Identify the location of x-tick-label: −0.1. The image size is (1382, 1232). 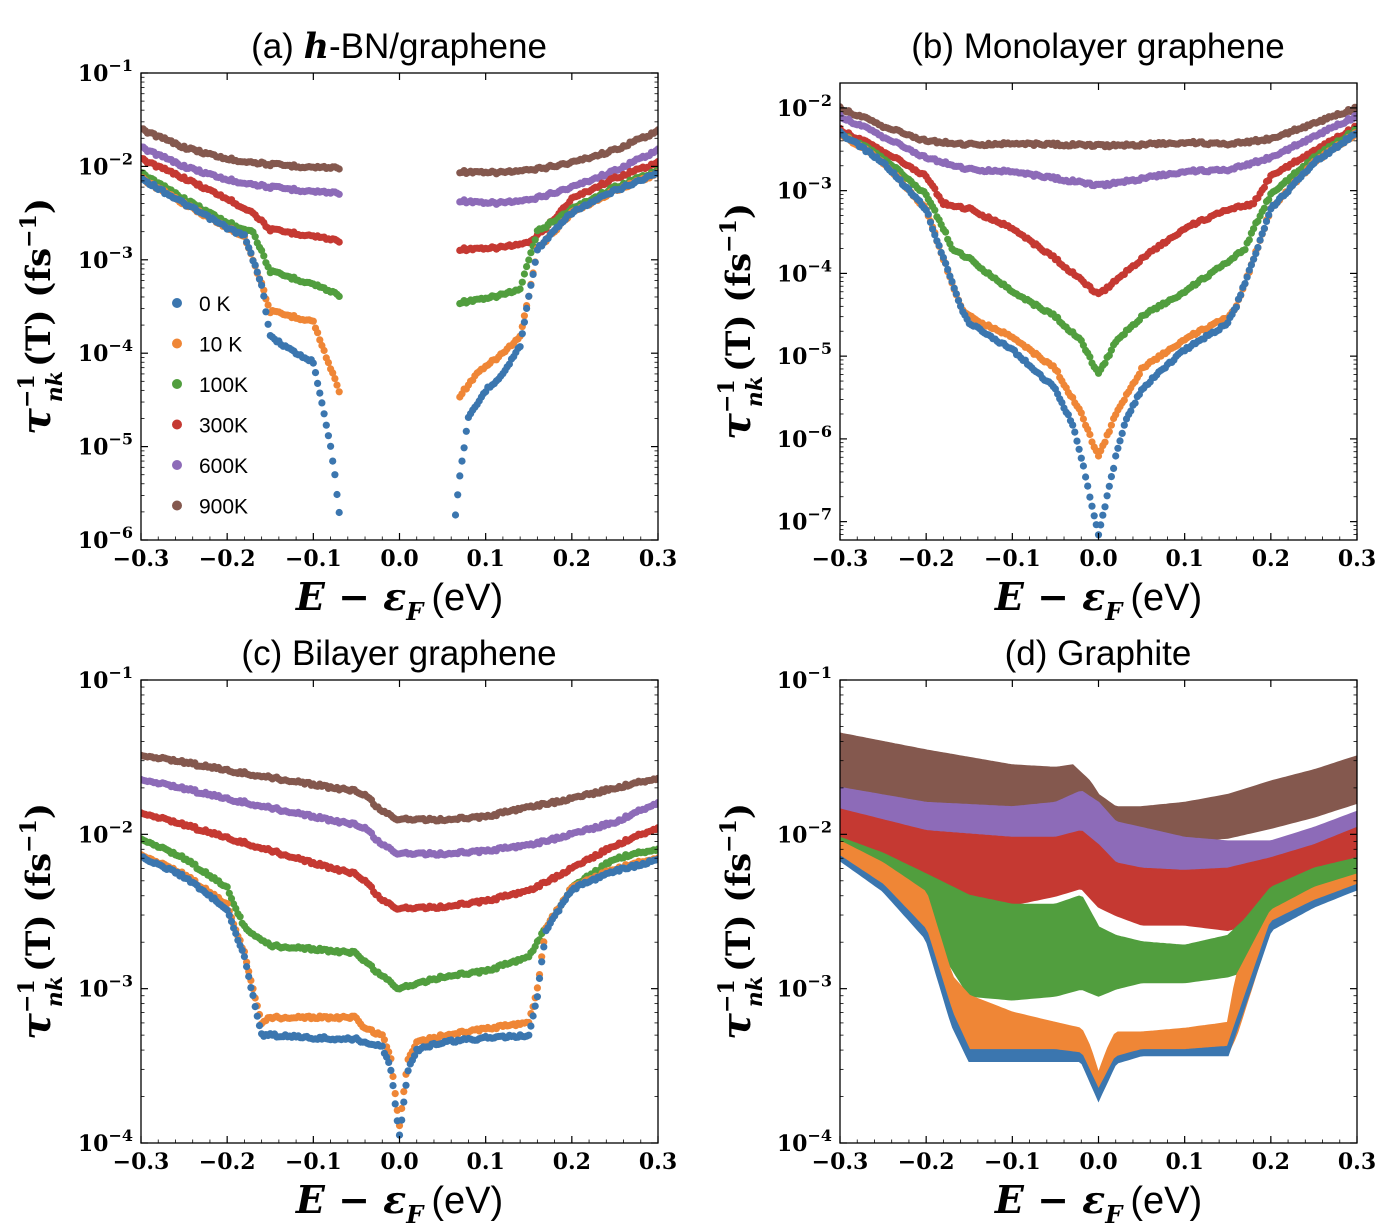
(1012, 559).